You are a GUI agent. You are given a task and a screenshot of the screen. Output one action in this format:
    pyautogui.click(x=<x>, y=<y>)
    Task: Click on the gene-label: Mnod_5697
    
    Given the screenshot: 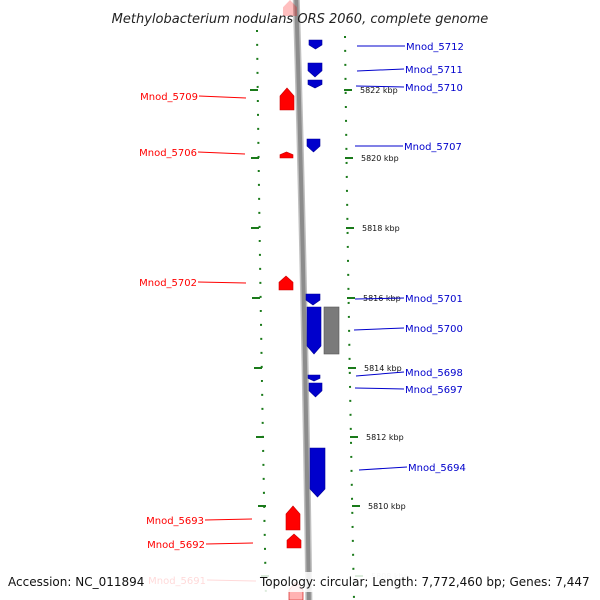 What is the action you would take?
    pyautogui.click(x=434, y=390)
    